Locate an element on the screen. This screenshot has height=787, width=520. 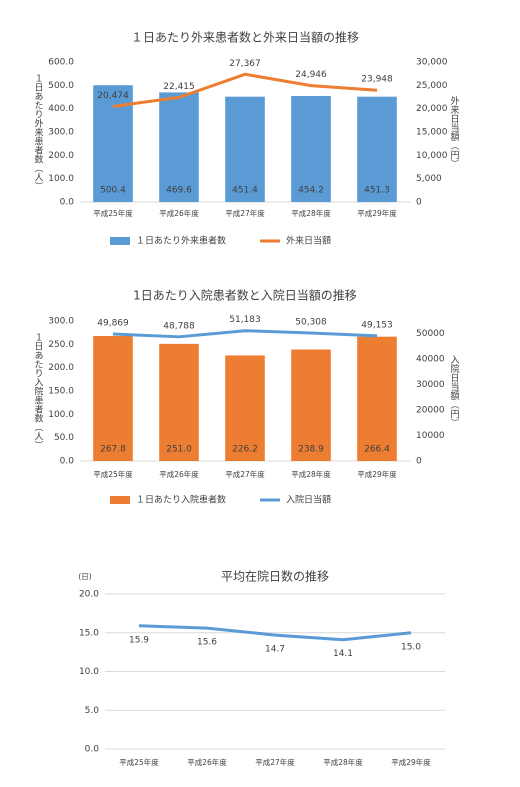
line-value-label: 14.7 is located at coordinates (275, 650).